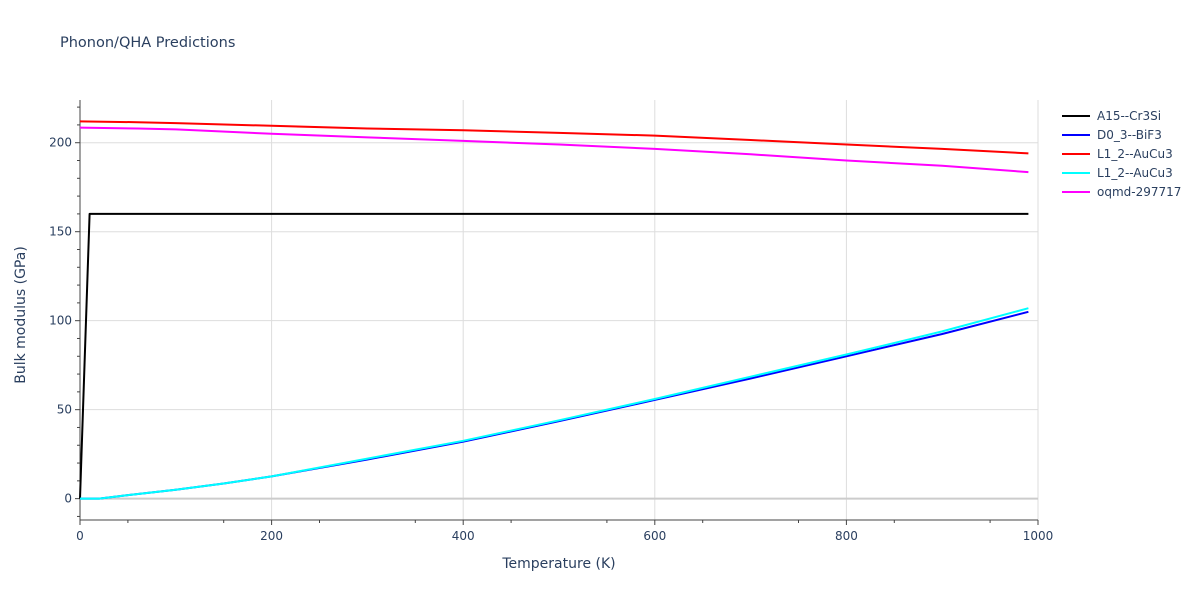 The image size is (1200, 600). I want to click on x-axis-title: Temperature (K), so click(558, 564).